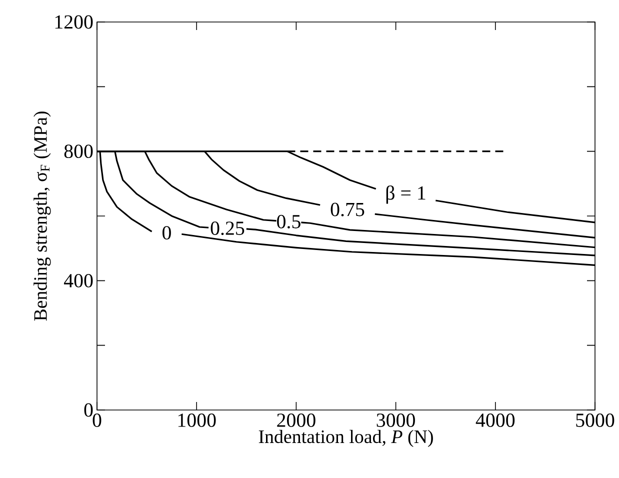 The height and width of the screenshot is (478, 619). I want to click on y-tick-label: 0, so click(88, 410).